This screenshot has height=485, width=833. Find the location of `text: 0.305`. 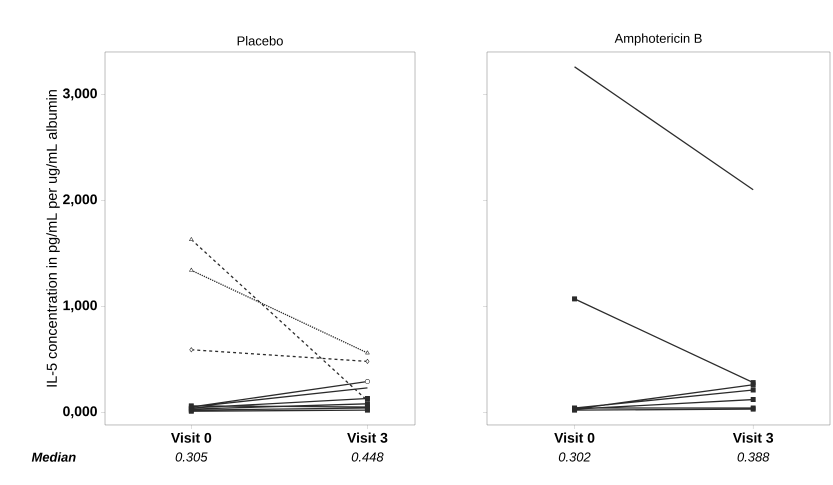

text: 0.305 is located at coordinates (192, 457).